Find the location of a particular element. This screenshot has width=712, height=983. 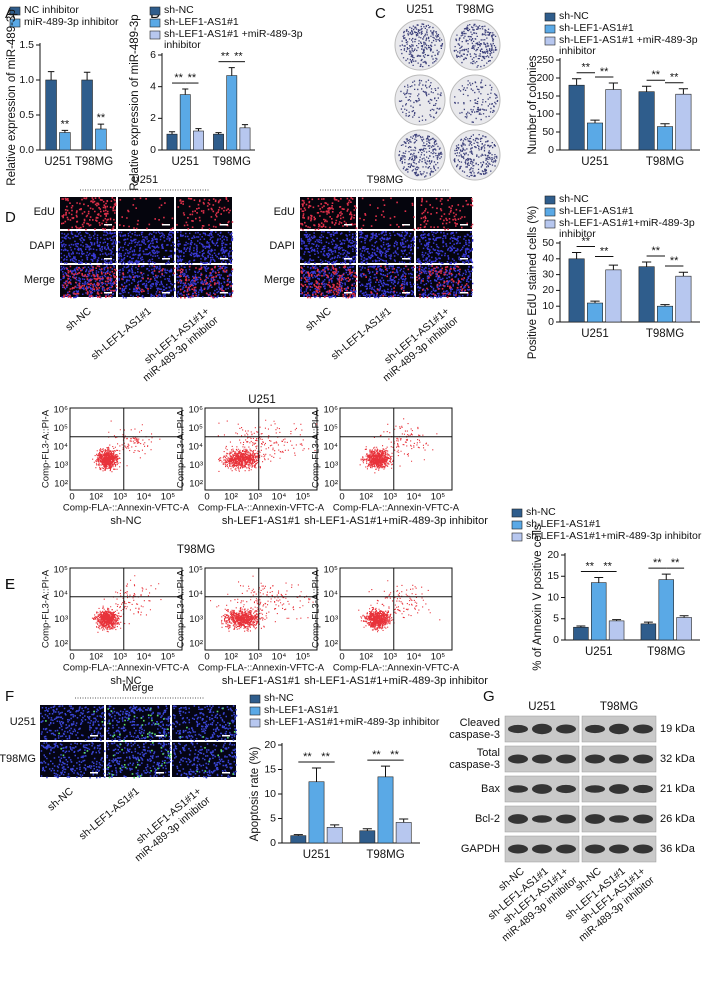

flow-x-tick: 10³ is located at coordinates (120, 497).